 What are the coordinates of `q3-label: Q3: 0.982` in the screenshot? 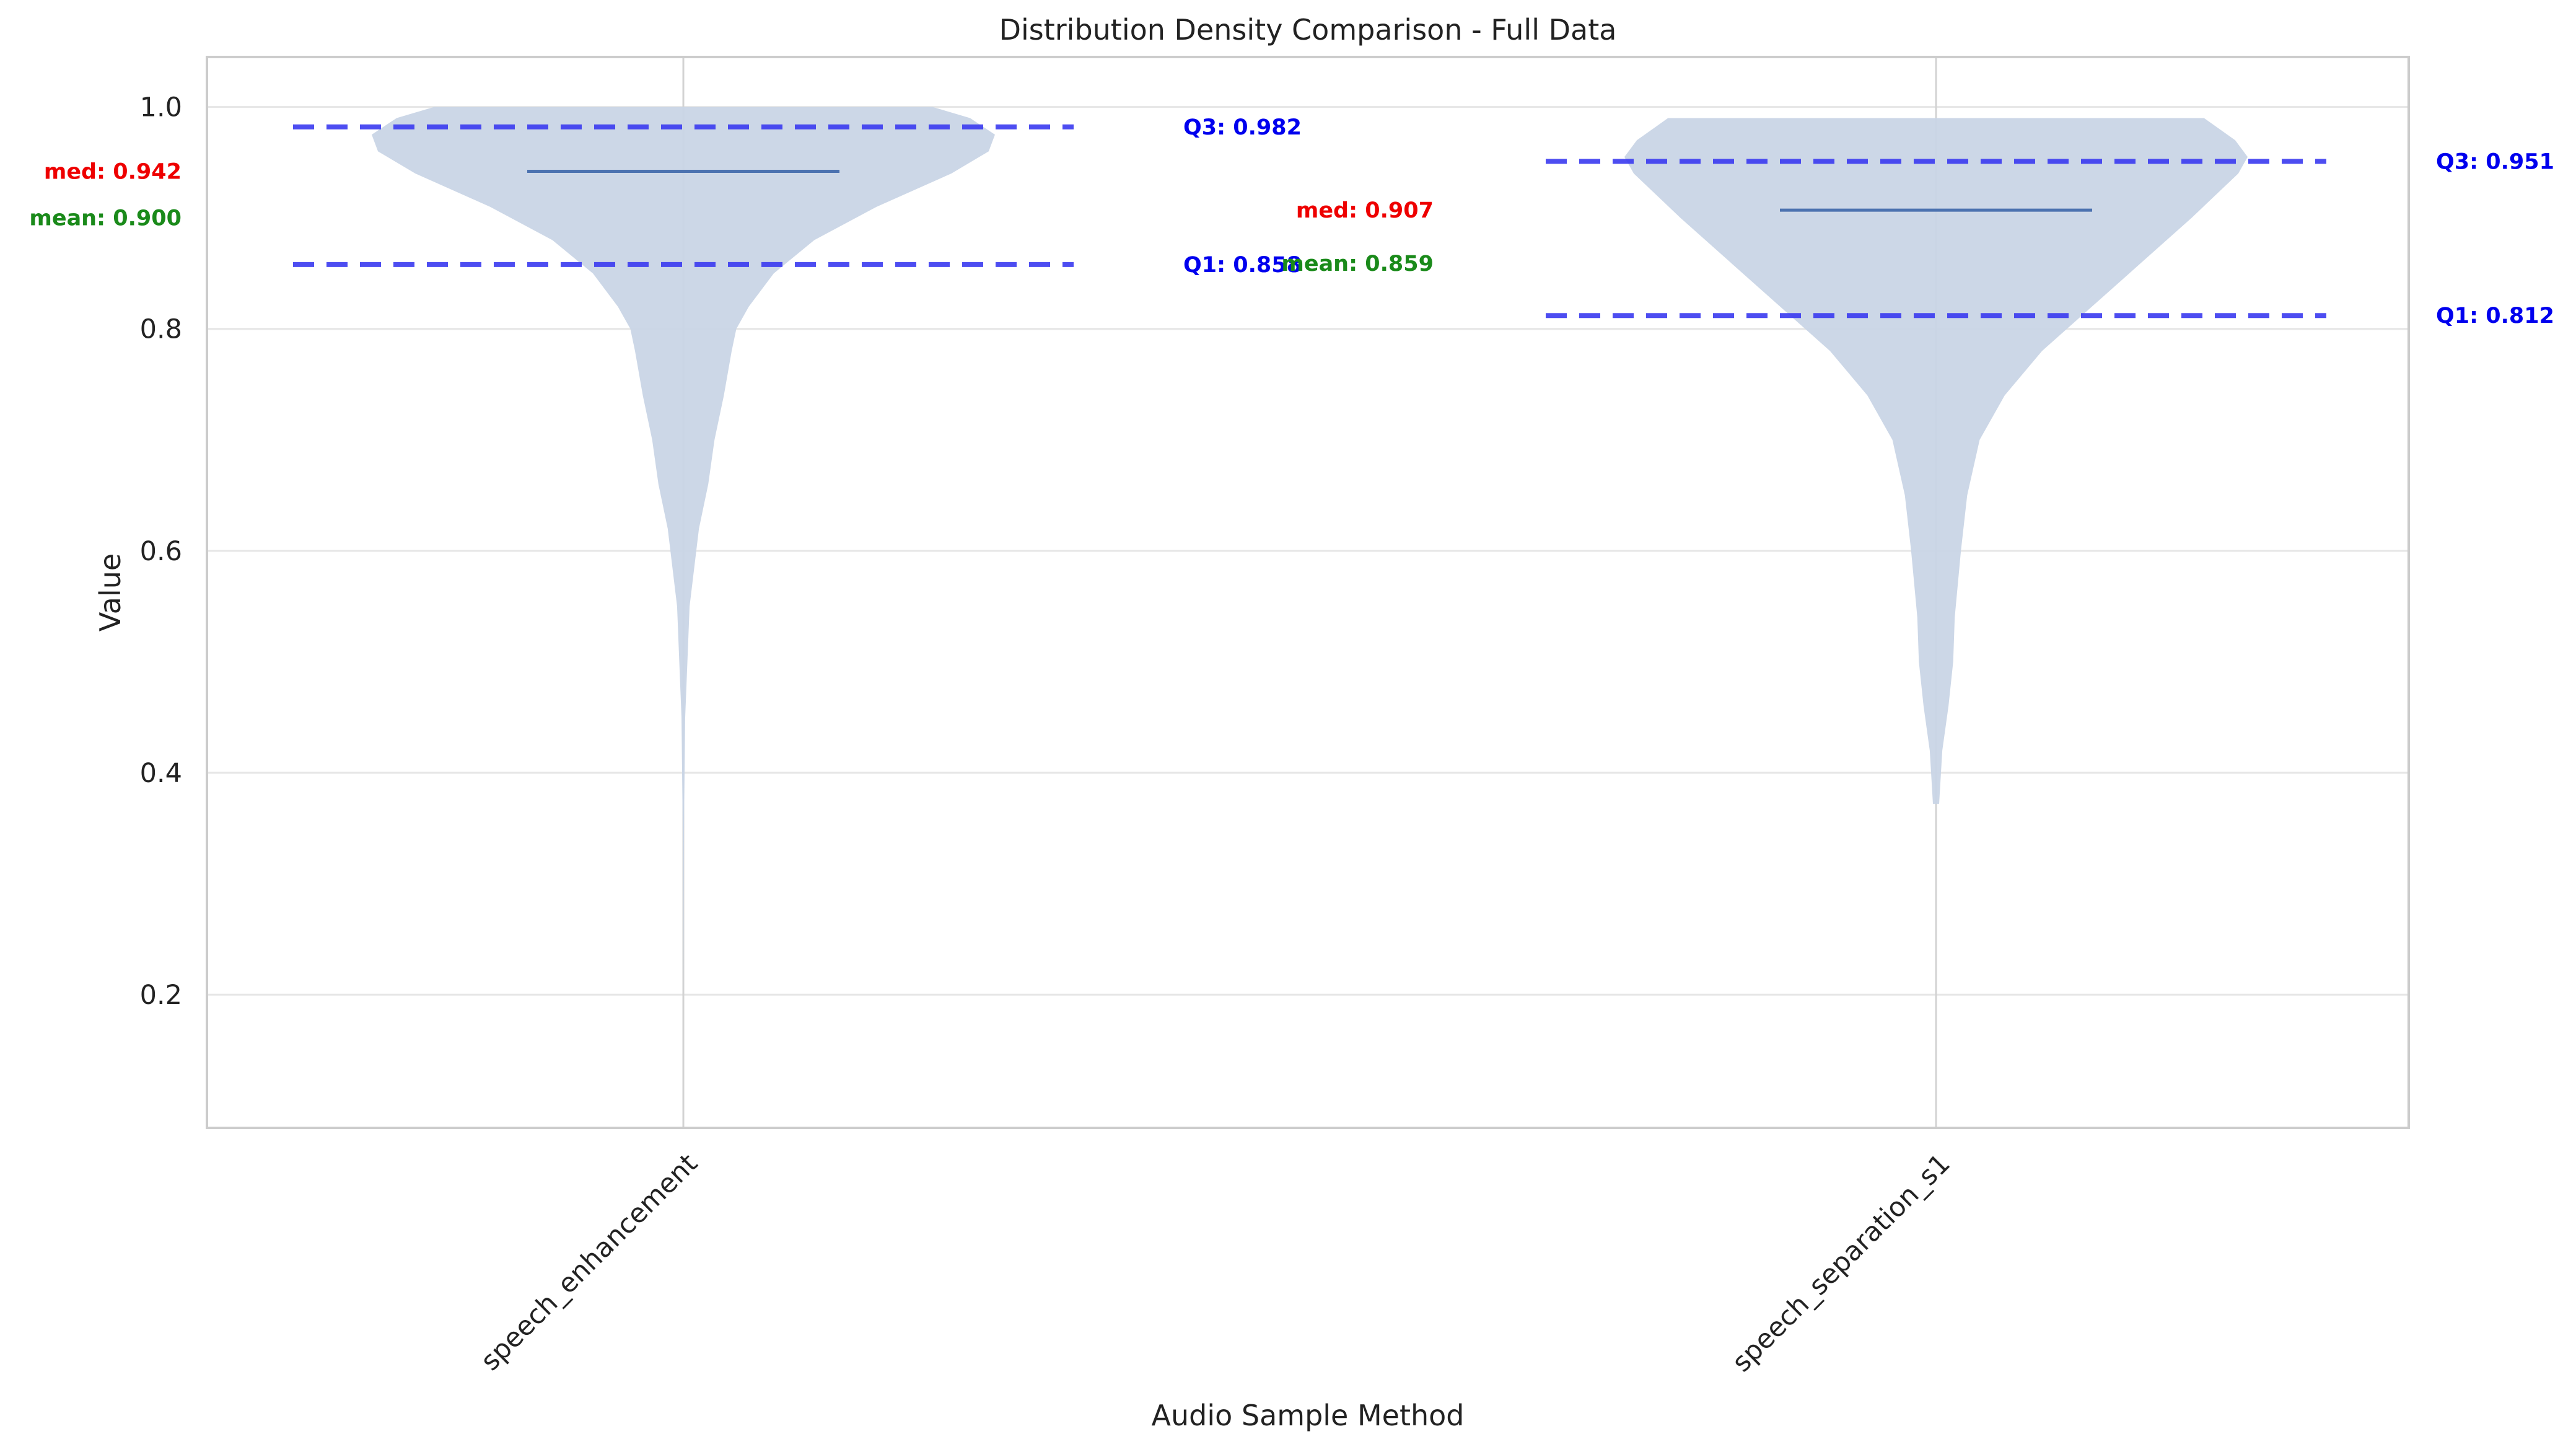 It's located at (1242, 127).